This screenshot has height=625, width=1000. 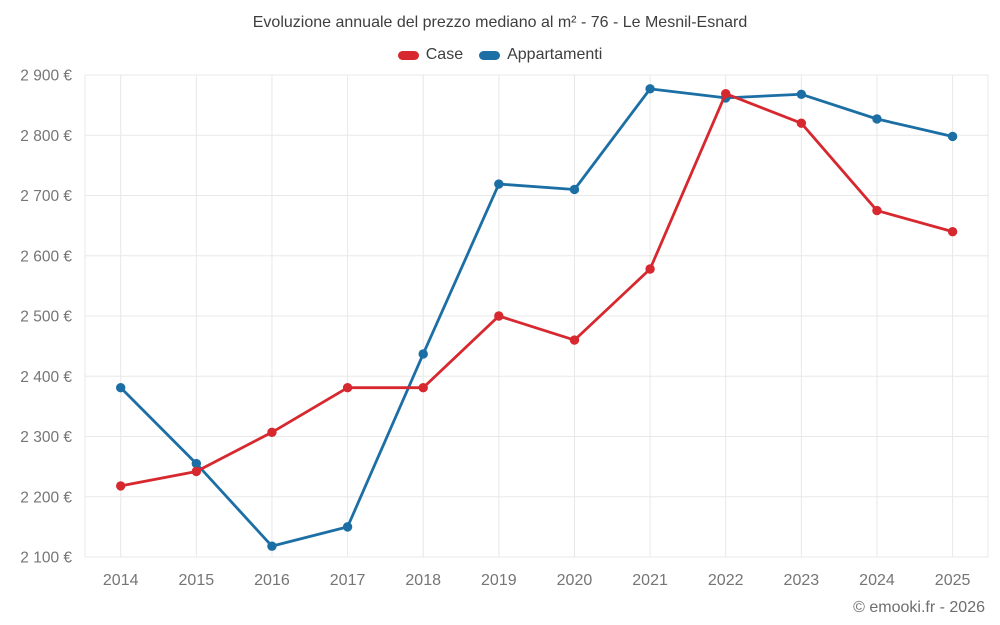 I want to click on x-tick-label: 2025, so click(x=953, y=580).